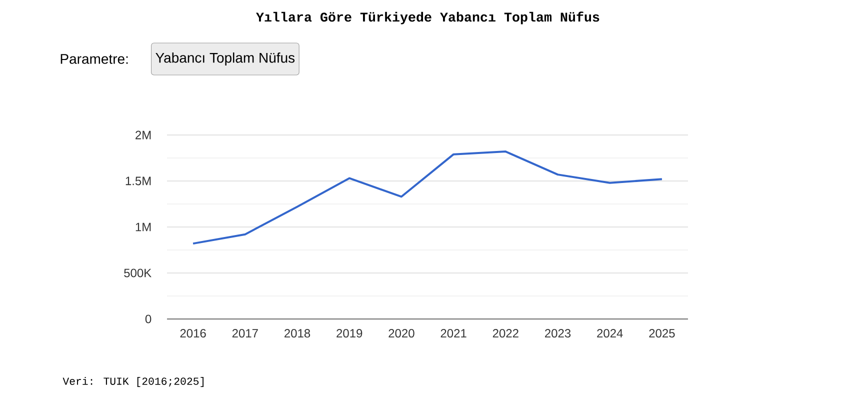 The image size is (857, 396). I want to click on x-tick-label: 2025, so click(662, 333).